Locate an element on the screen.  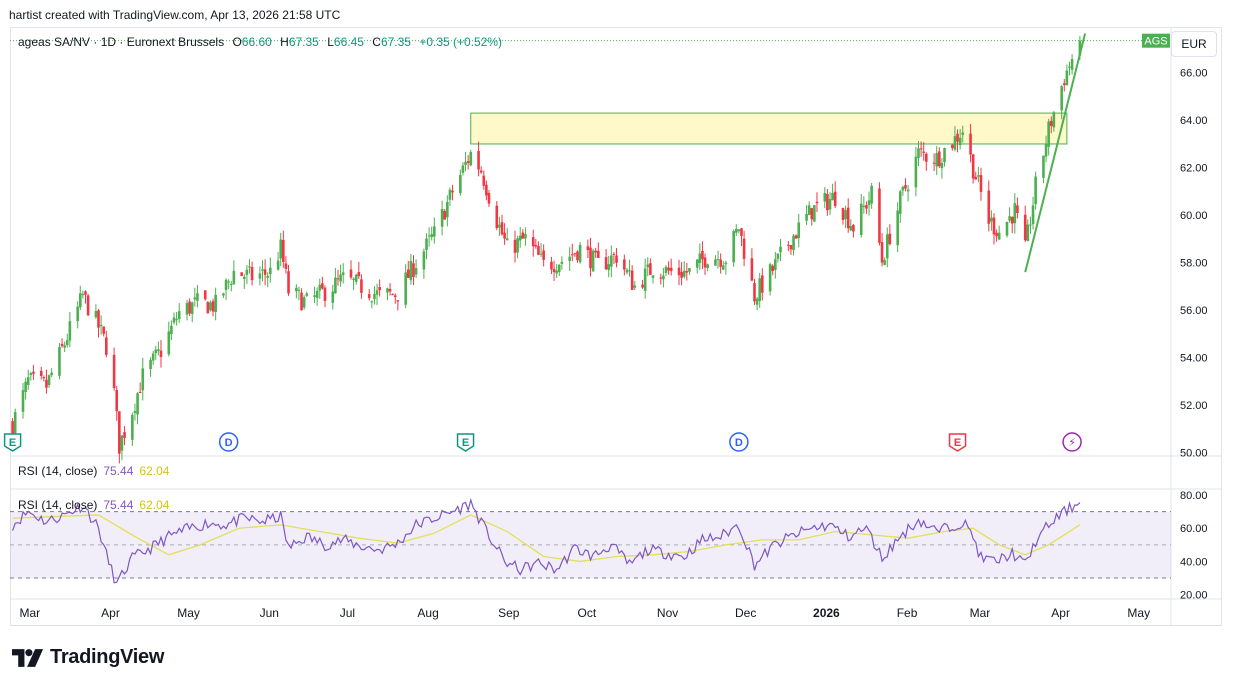
price-tick-label: 58.00 is located at coordinates (1194, 264).